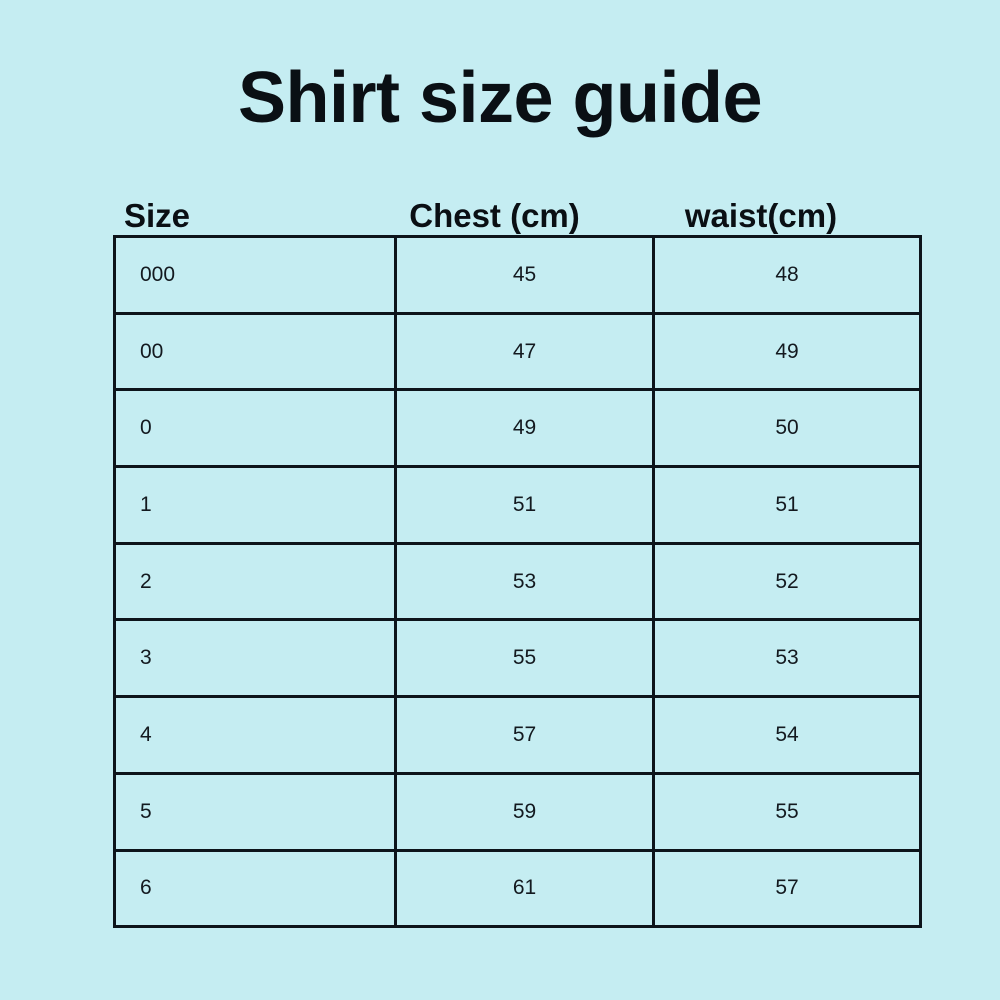 This screenshot has height=1000, width=1000. I want to click on cell-size: 2, so click(255, 581).